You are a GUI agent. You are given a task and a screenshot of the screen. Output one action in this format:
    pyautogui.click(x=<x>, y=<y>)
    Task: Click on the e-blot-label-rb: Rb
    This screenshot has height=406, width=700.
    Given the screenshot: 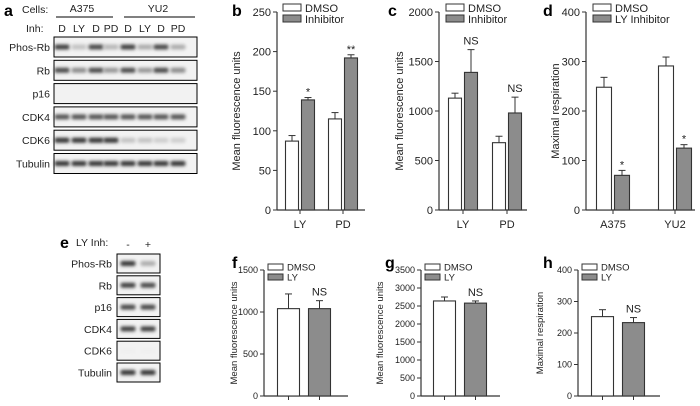 What is the action you would take?
    pyautogui.click(x=106, y=286)
    